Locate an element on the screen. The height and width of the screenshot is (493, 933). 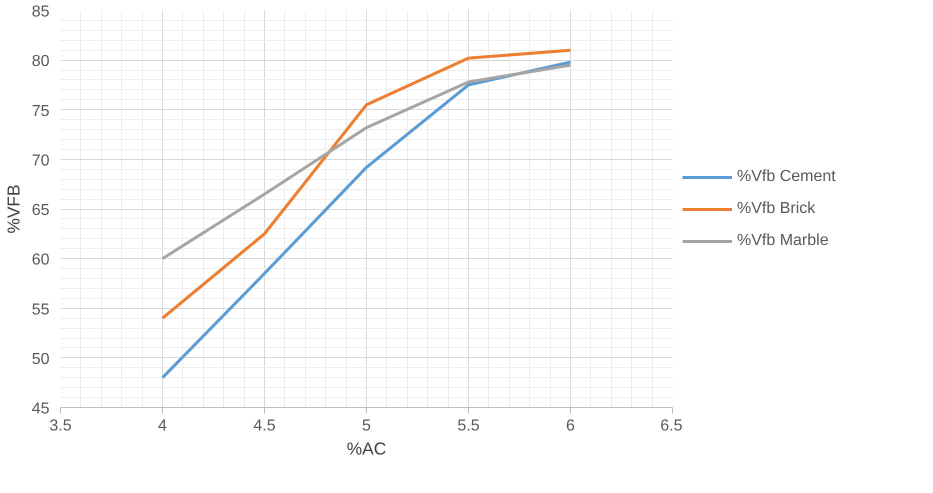
x-tick-label: 5 is located at coordinates (367, 426).